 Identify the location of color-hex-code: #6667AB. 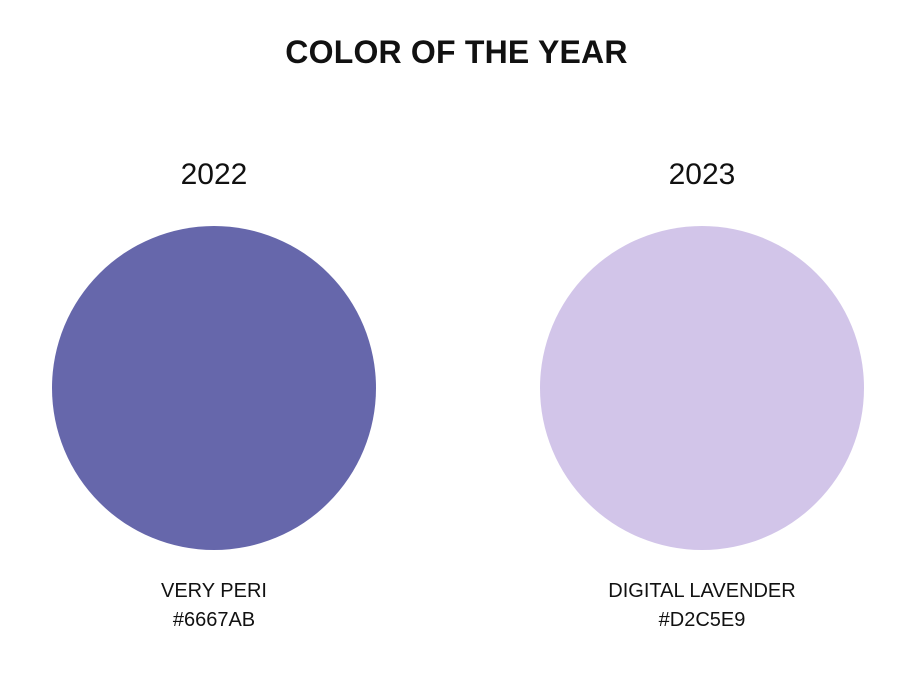
(214, 620).